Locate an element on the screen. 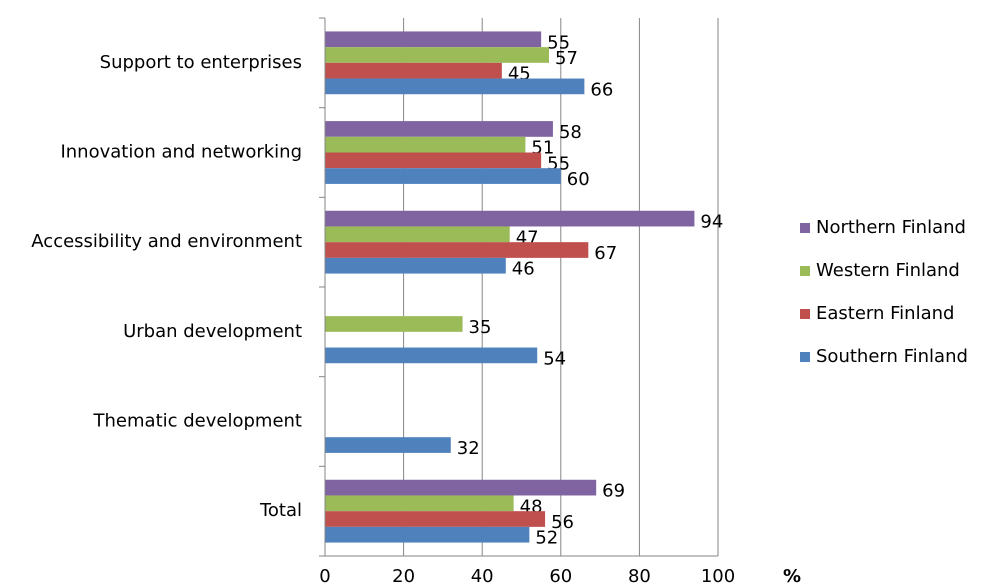  data-label: 60 is located at coordinates (578, 179).